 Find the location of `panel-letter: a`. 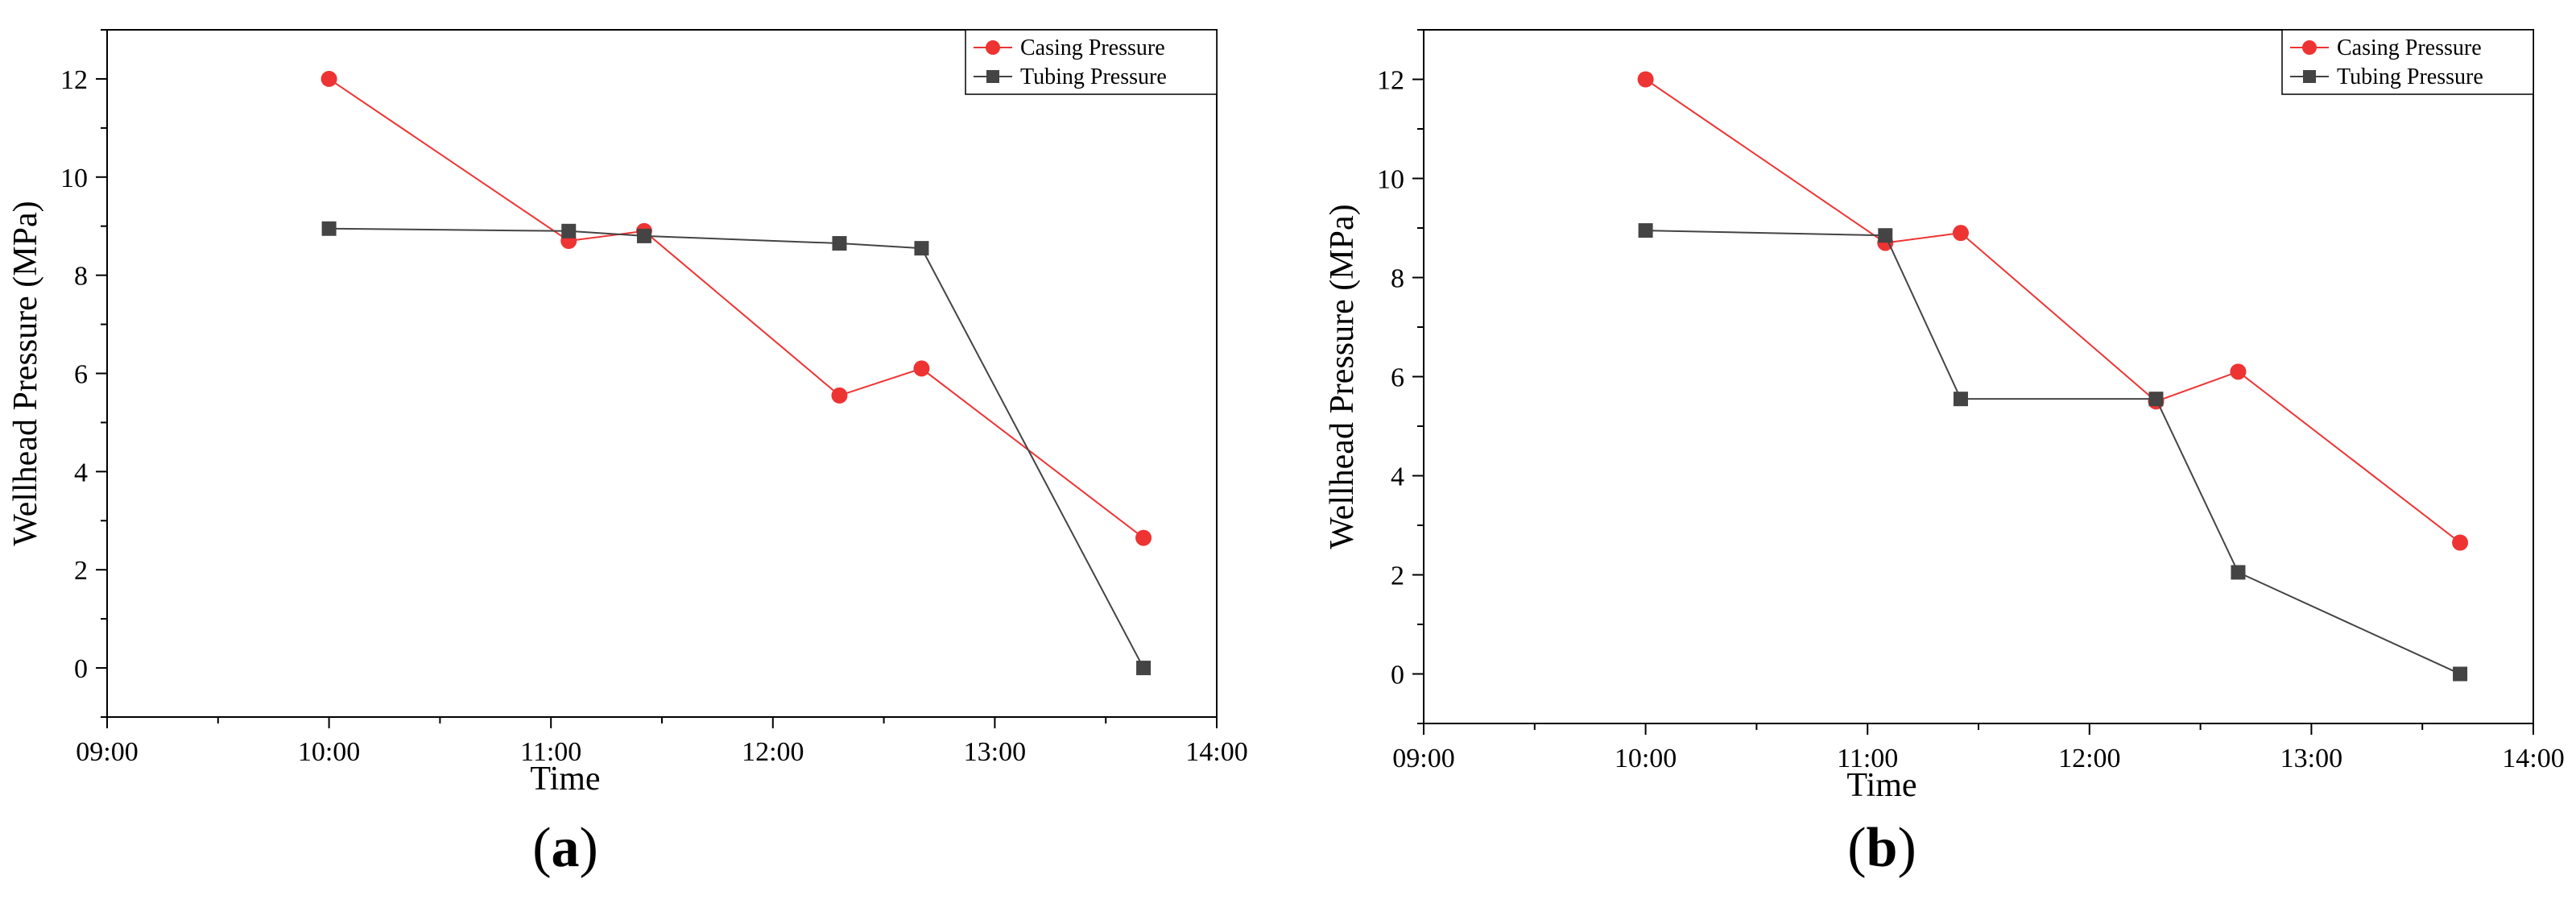

panel-letter: a is located at coordinates (566, 848).